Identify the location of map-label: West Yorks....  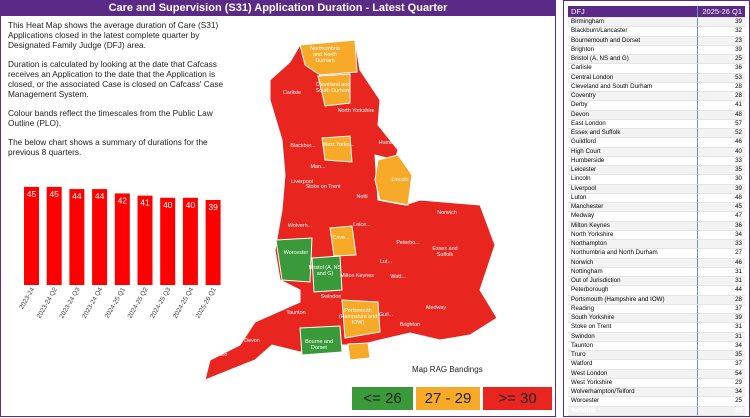
(338, 145).